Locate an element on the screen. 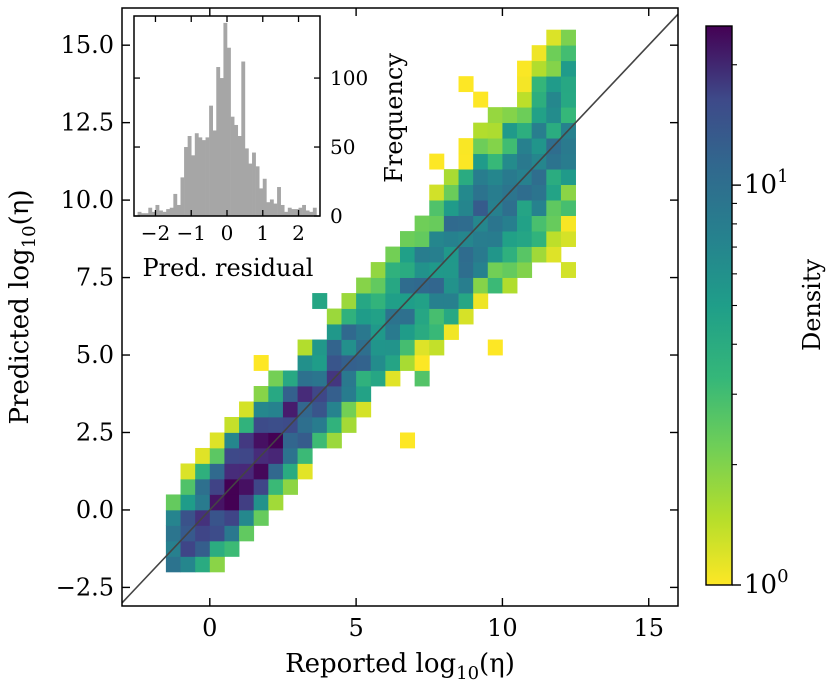 The height and width of the screenshot is (688, 830). inset-x-tick-label: 1 is located at coordinates (262, 233).